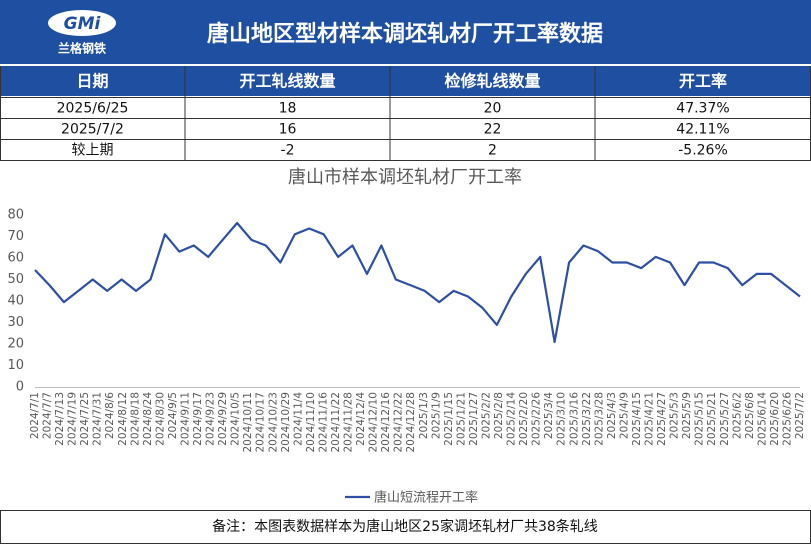 The image size is (811, 544). I want to click on x-tick-label: 2024/11/28, so click(349, 422).